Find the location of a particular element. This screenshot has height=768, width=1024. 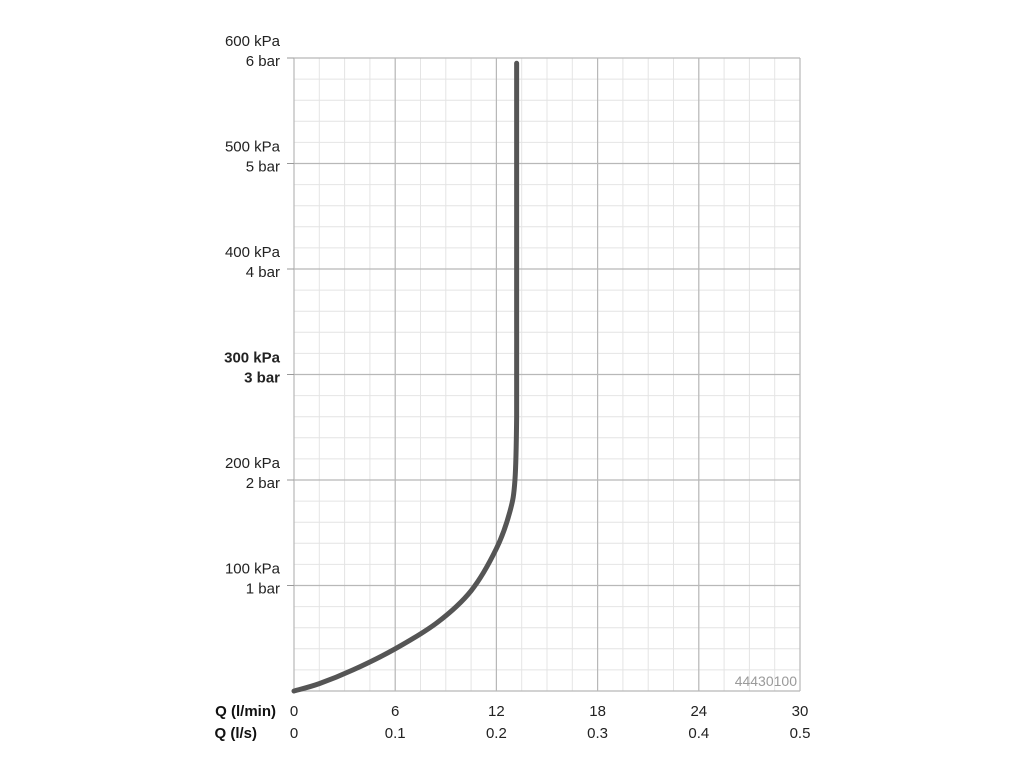

x-tick-label-lmin: 18 is located at coordinates (597, 711).